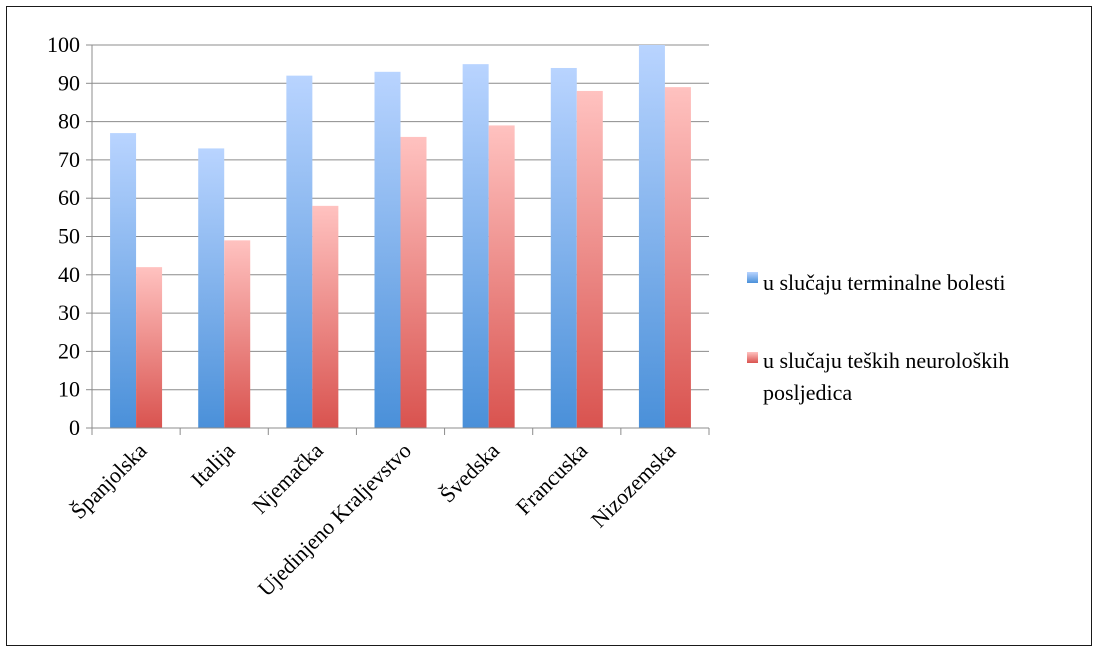 Image resolution: width=1100 pixels, height=652 pixels. Describe the element at coordinates (552, 479) in the screenshot. I see `x-tick-label: Francuska` at that location.